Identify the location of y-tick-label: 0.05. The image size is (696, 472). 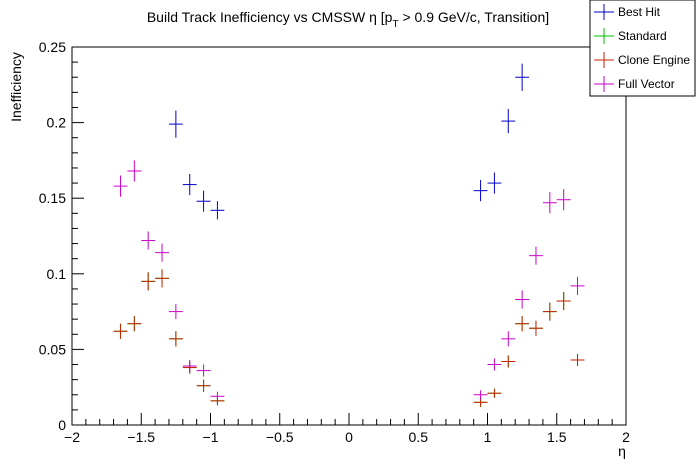
(52, 349).